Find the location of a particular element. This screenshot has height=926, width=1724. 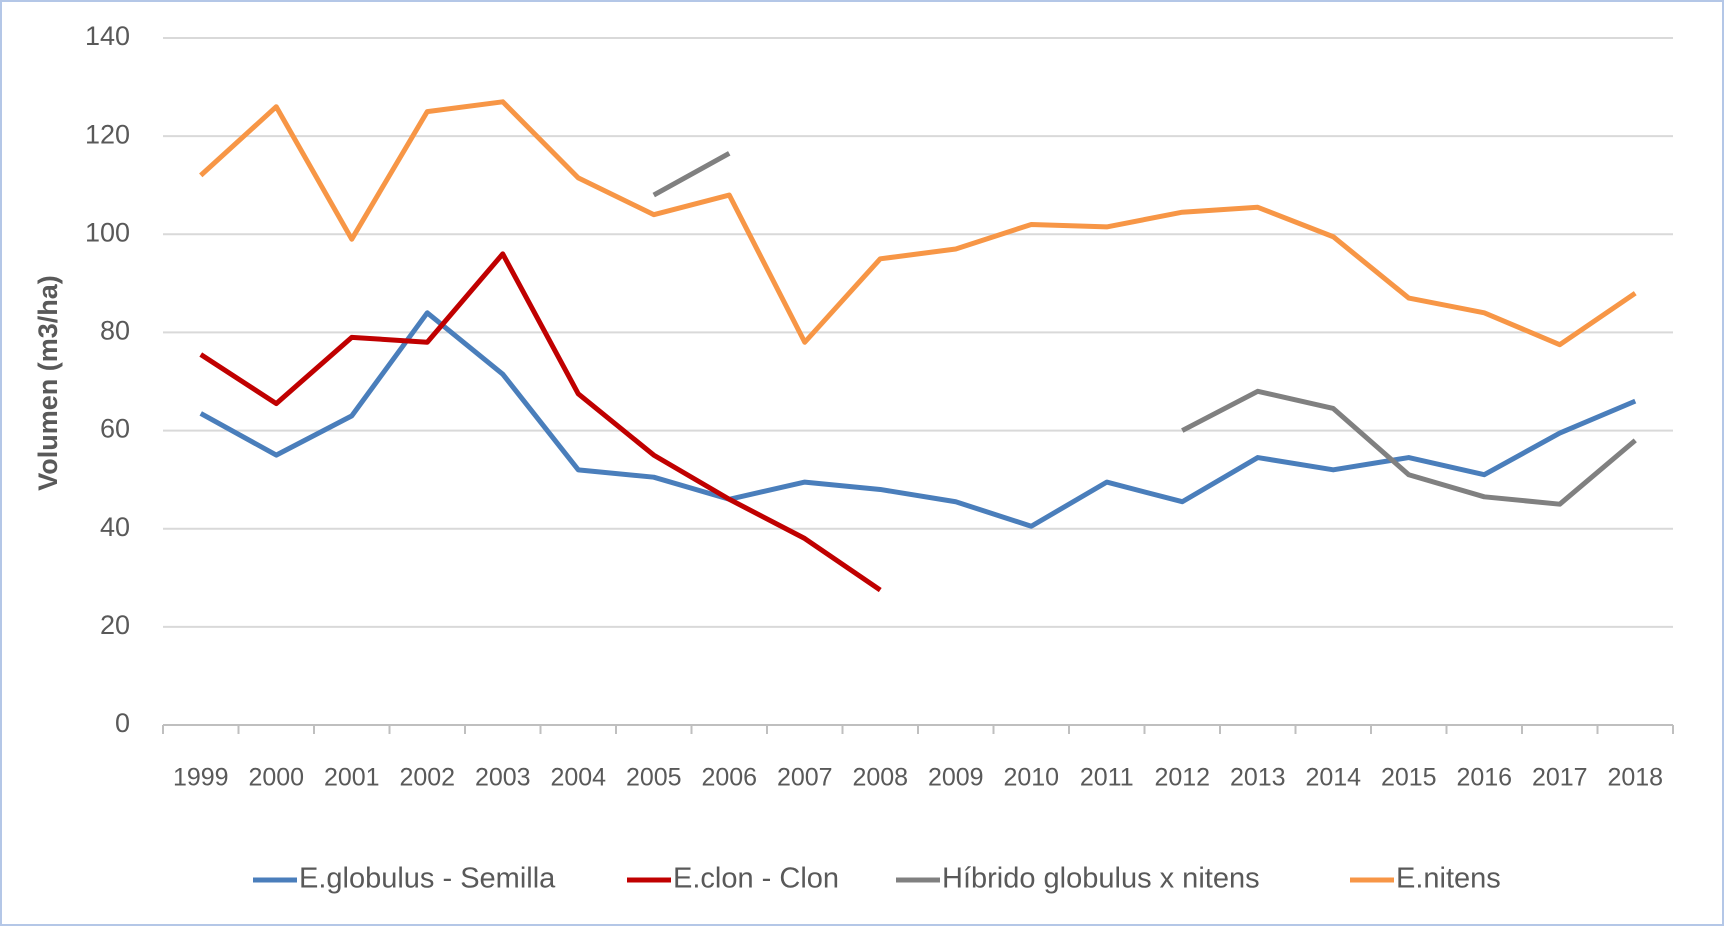

x-tick-label: 2006 is located at coordinates (729, 778).